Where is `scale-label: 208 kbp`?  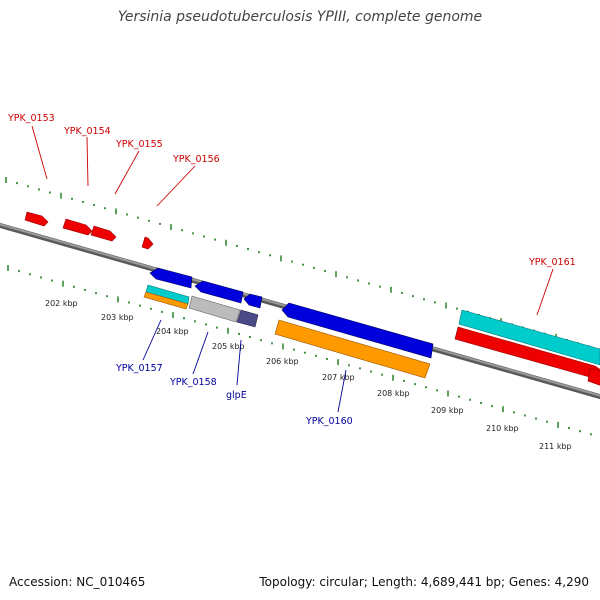
scale-label: 208 kbp is located at coordinates (393, 393).